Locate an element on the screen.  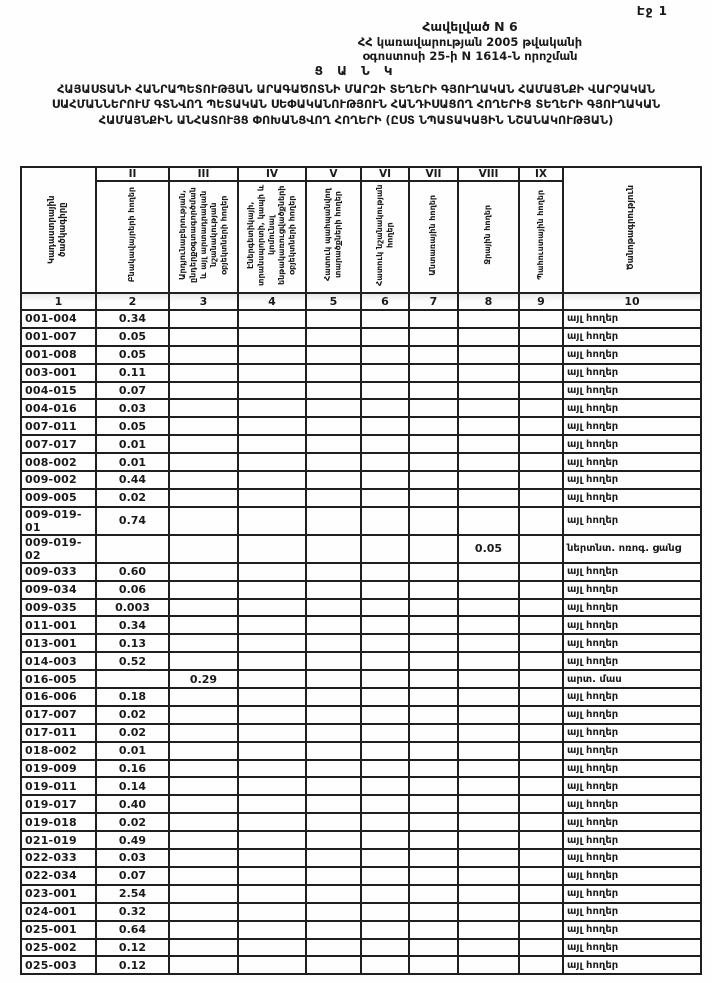
value-cell-2: 0.14 is located at coordinates (132, 786).